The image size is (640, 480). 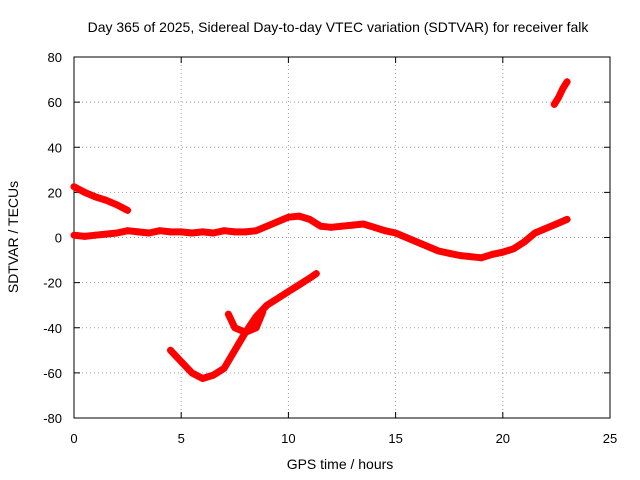 I want to click on x-axis-label: GPS time / hours, so click(x=340, y=464).